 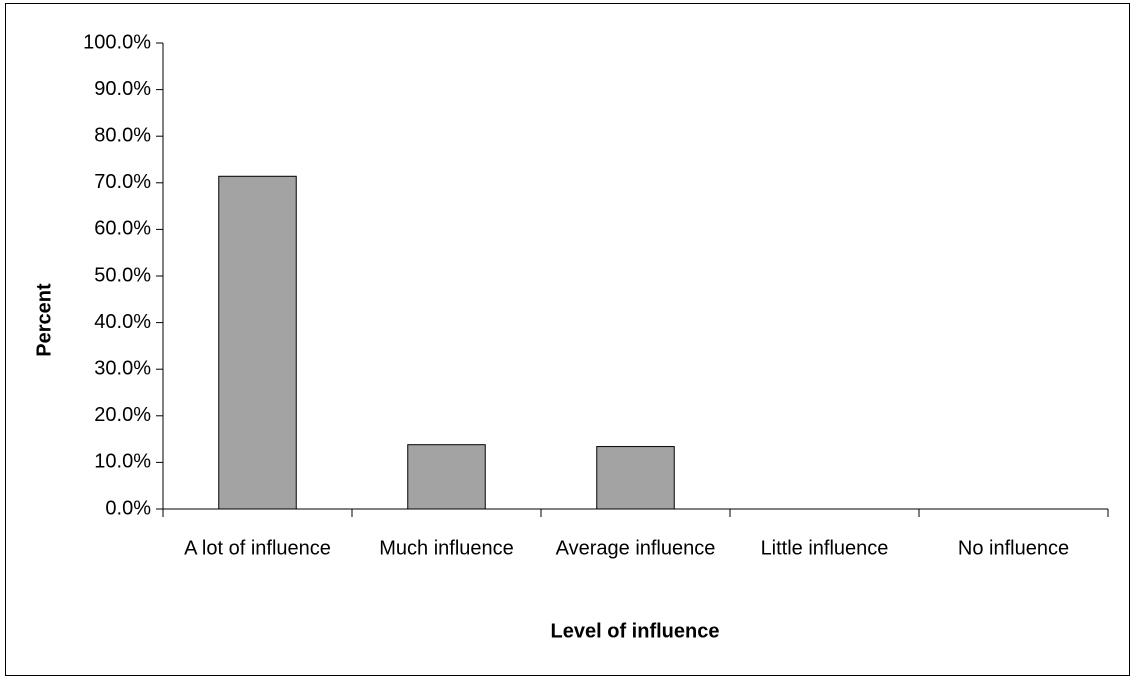 I want to click on x-tick-label: No influence, so click(x=1013, y=548).